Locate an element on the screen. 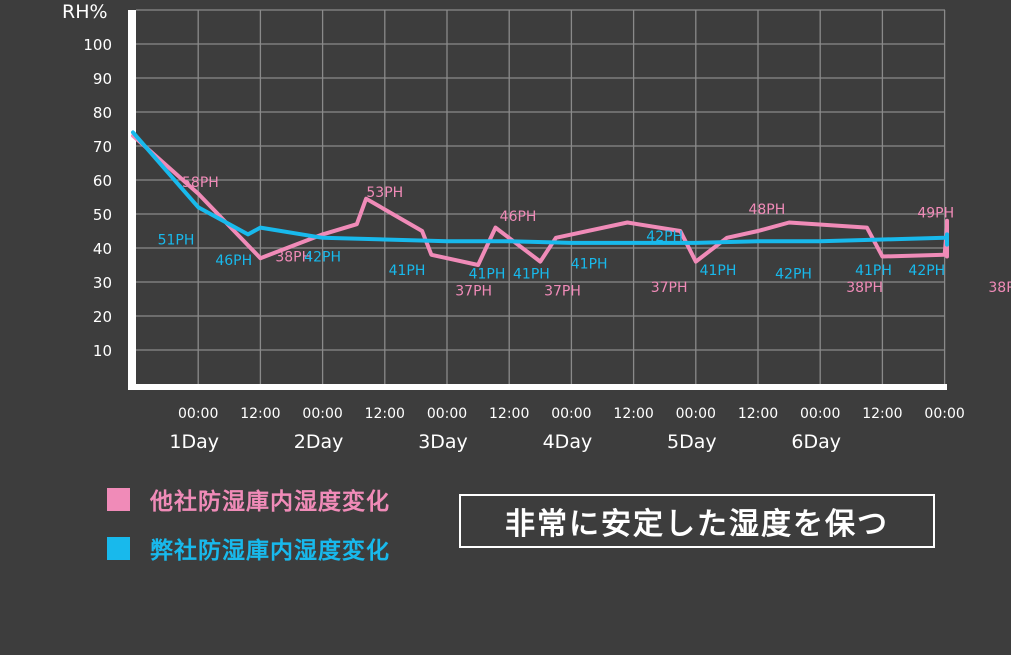 The width and height of the screenshot is (1011, 655). data-label-other: 53PH is located at coordinates (384, 193).